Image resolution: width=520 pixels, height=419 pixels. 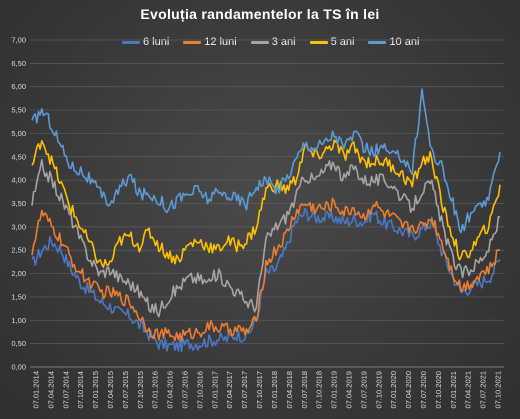 What do you see at coordinates (18, 320) in the screenshot?
I see `y-tick-label: 1,00` at bounding box center [18, 320].